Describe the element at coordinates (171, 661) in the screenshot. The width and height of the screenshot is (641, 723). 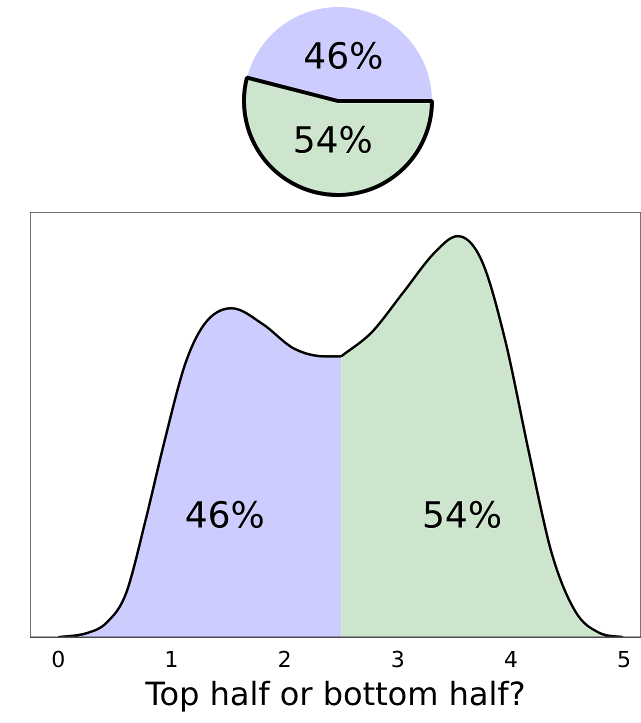
I see `x-tick-label: 1` at that location.